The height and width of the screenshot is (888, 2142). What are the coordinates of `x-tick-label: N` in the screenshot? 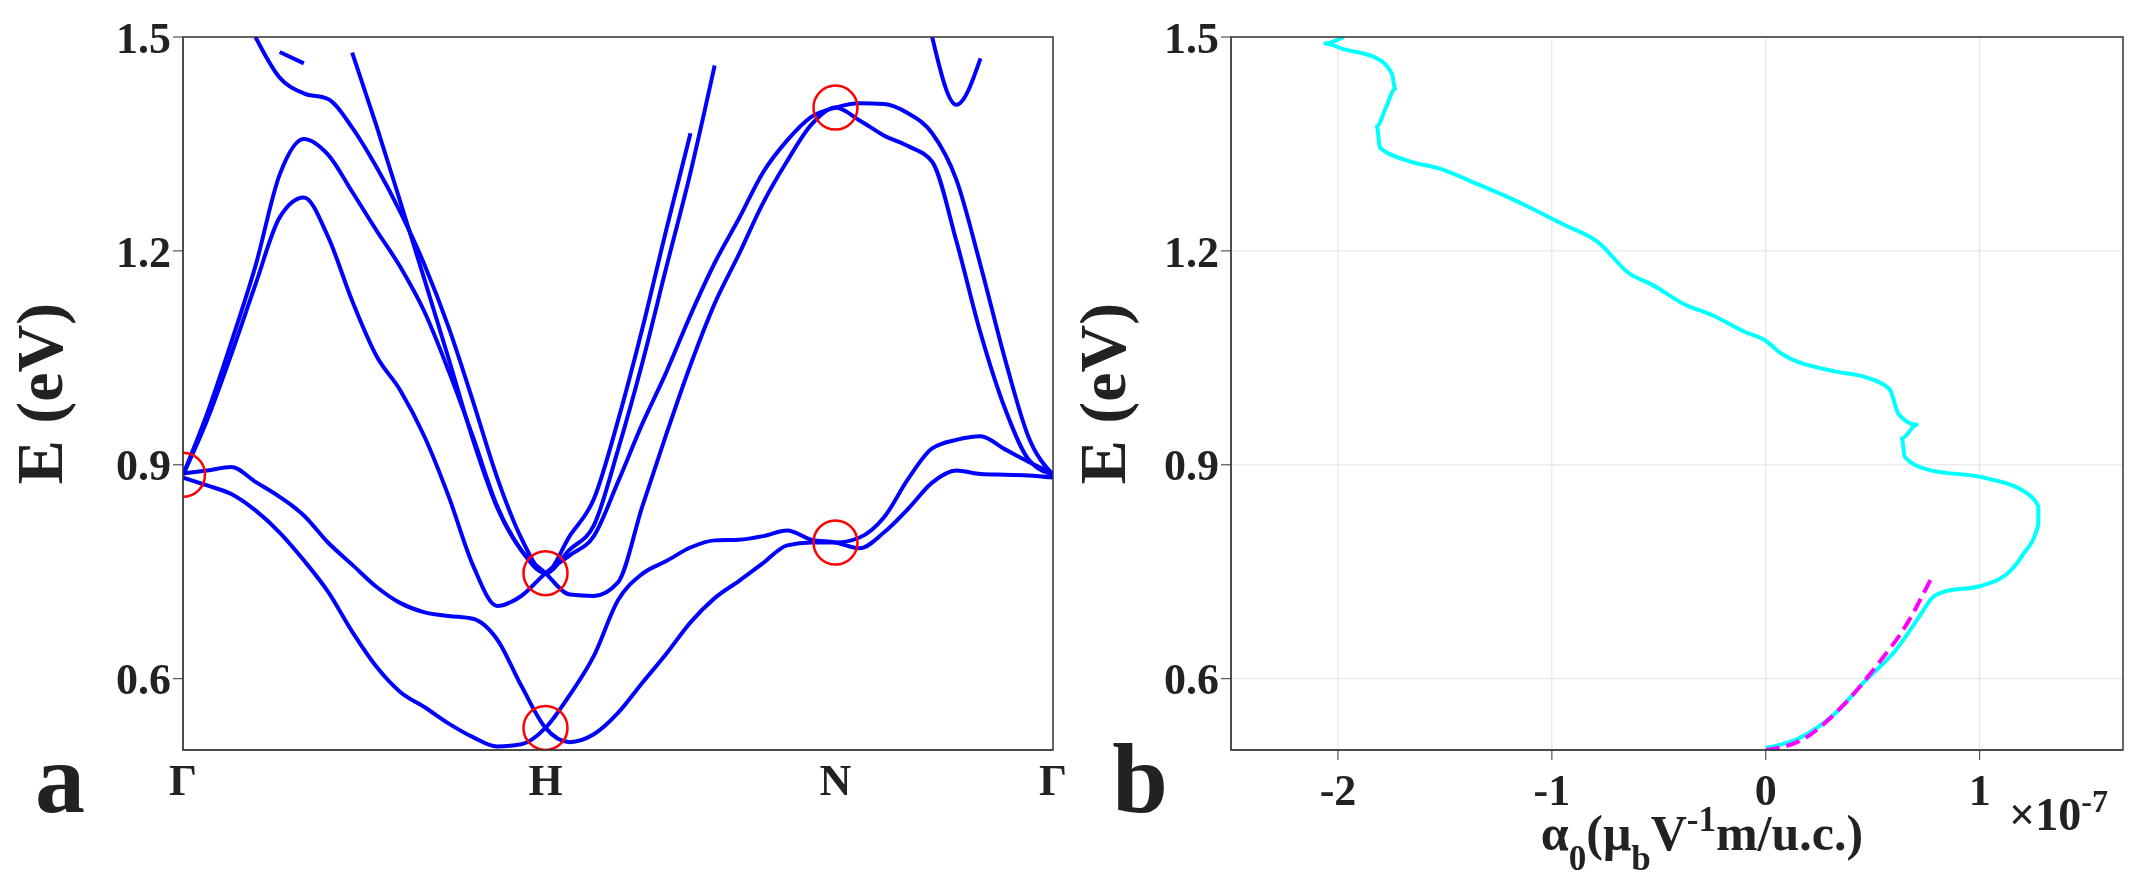 It's located at (835, 781).